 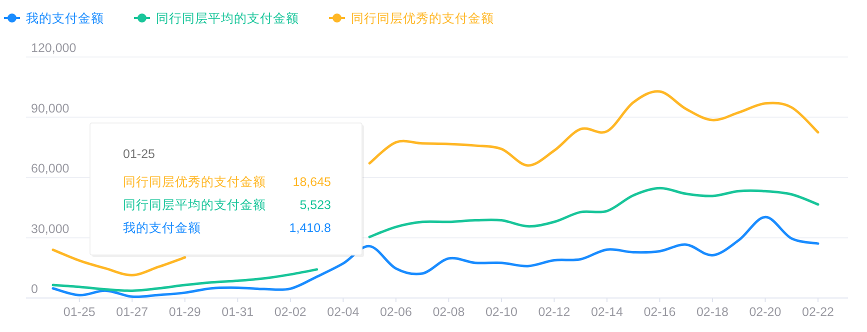 What do you see at coordinates (65, 19) in the screenshot?
I see `legend-label: 我的支付金额` at bounding box center [65, 19].